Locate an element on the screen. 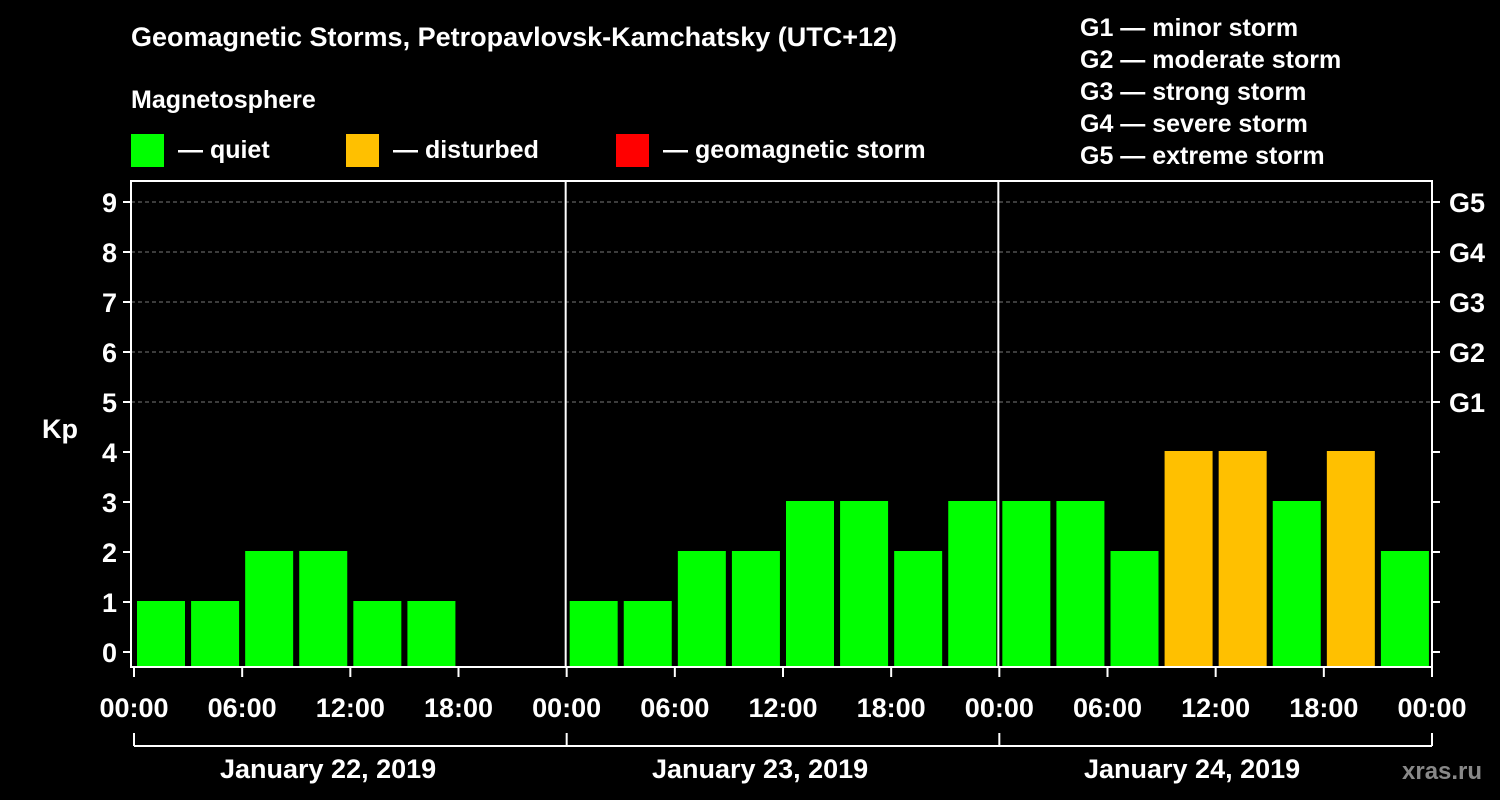 This screenshot has width=1500, height=800. day-label-3: January 24, 2019 is located at coordinates (1192, 769).